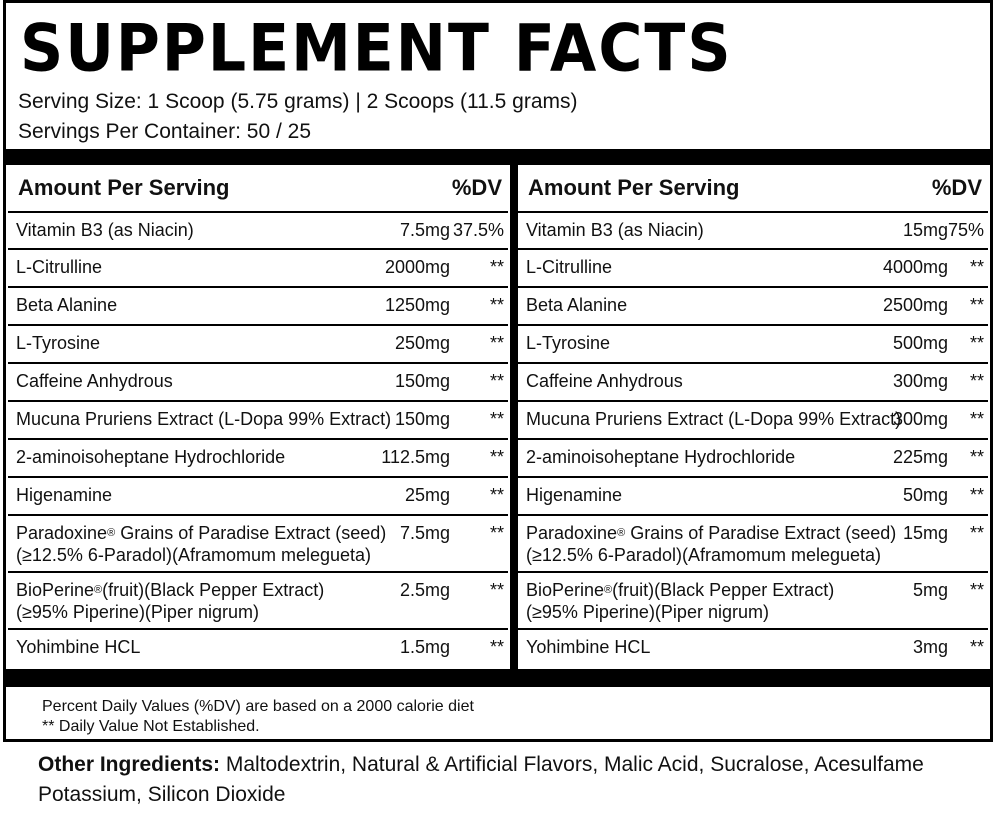 The image size is (1000, 819). Describe the element at coordinates (753, 649) in the screenshot. I see `ingredient-row: Yohimbine HCL 3mg **` at that location.